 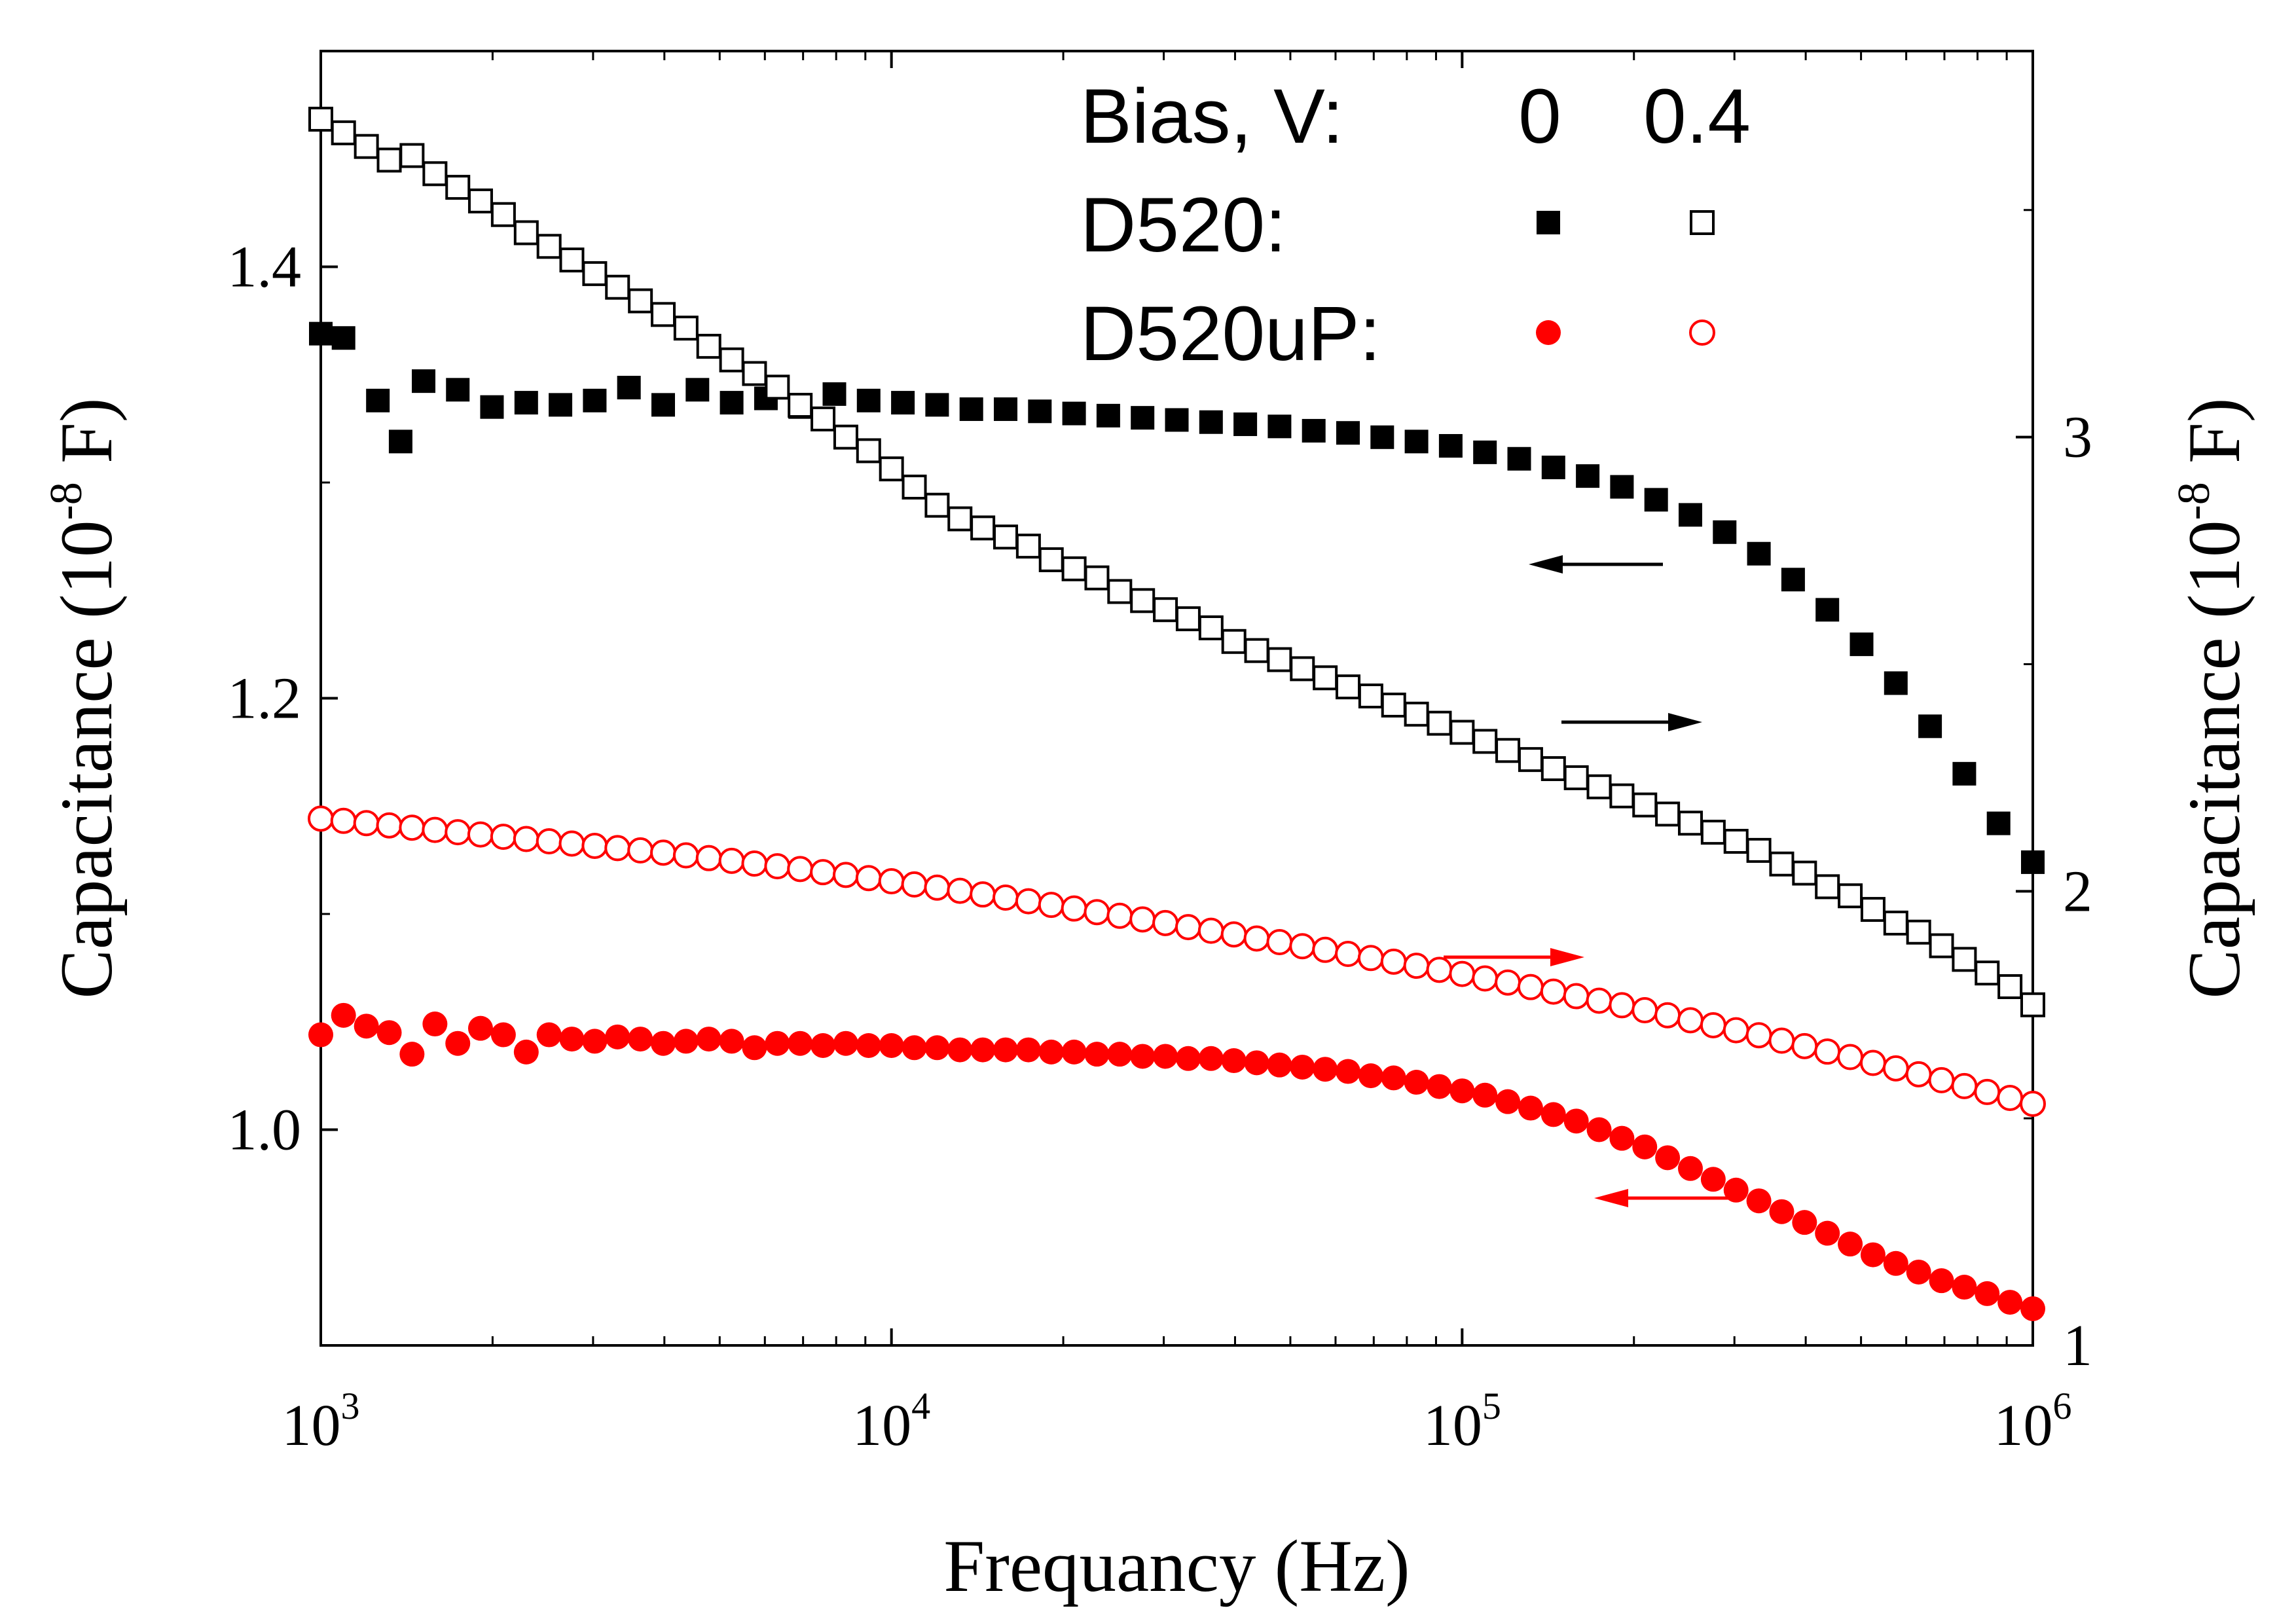 What do you see at coordinates (265, 1130) in the screenshot?
I see `y-left-tick-label: 1.0` at bounding box center [265, 1130].